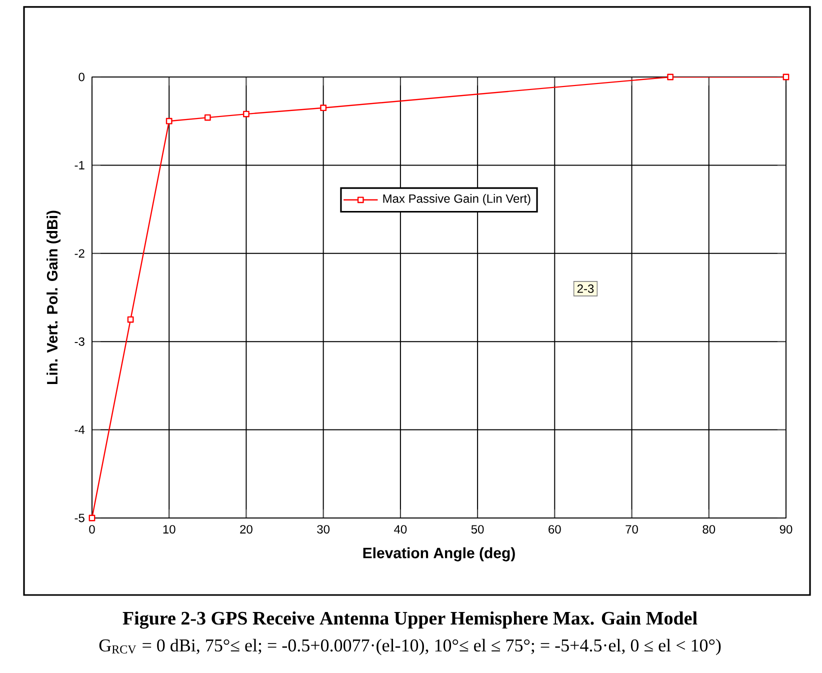 The image size is (822, 673). I want to click on y-tick-label: -1, so click(79, 165).